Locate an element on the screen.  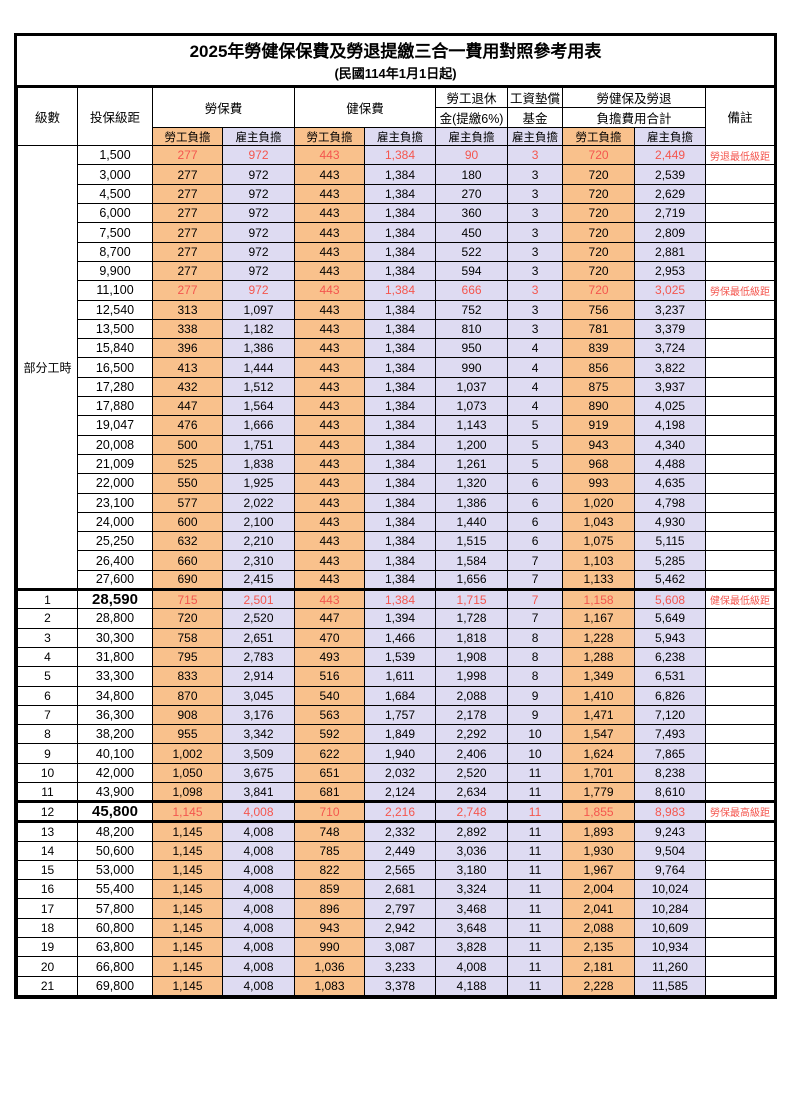
value-cell: 3,087 is located at coordinates (400, 947).